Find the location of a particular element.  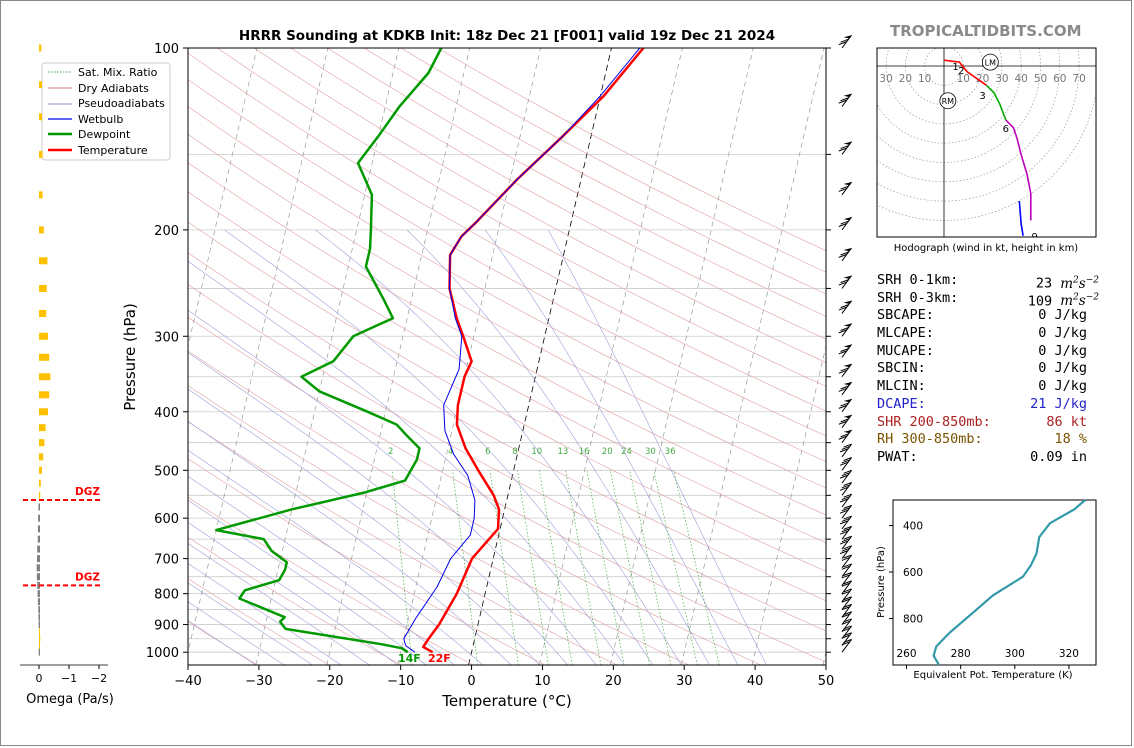

hodo-ring-label: 20 is located at coordinates (982, 79).